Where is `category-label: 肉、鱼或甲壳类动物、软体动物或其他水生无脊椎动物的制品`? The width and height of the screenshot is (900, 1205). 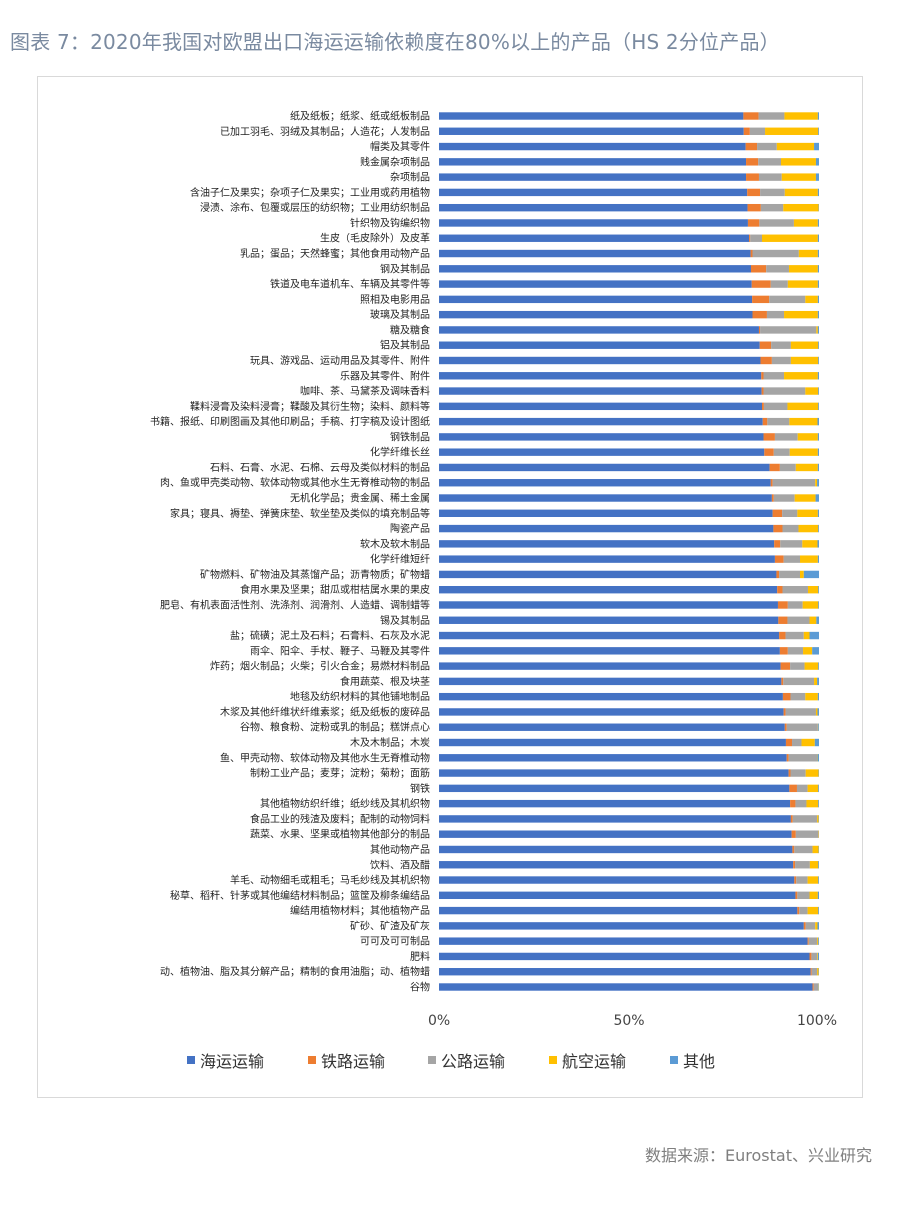 category-label: 肉、鱼或甲壳类动物、软体动物或其他水生无脊椎动物的制品 is located at coordinates (295, 482).